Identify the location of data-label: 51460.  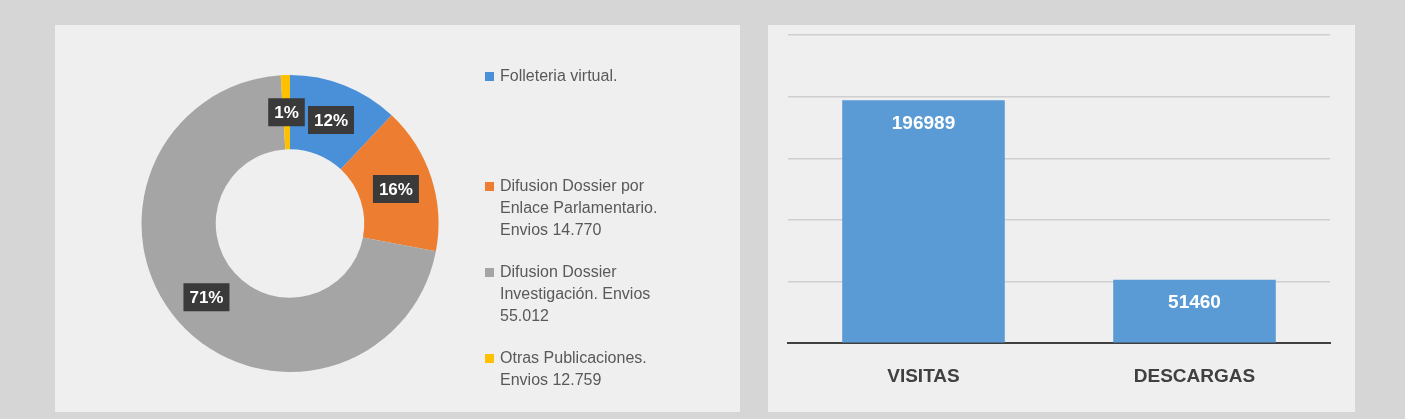
(1194, 302).